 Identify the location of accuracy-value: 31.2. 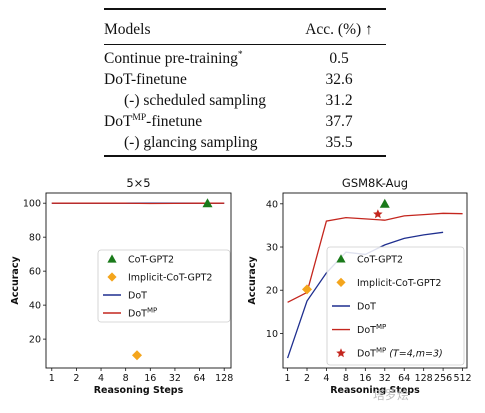
(339, 100).